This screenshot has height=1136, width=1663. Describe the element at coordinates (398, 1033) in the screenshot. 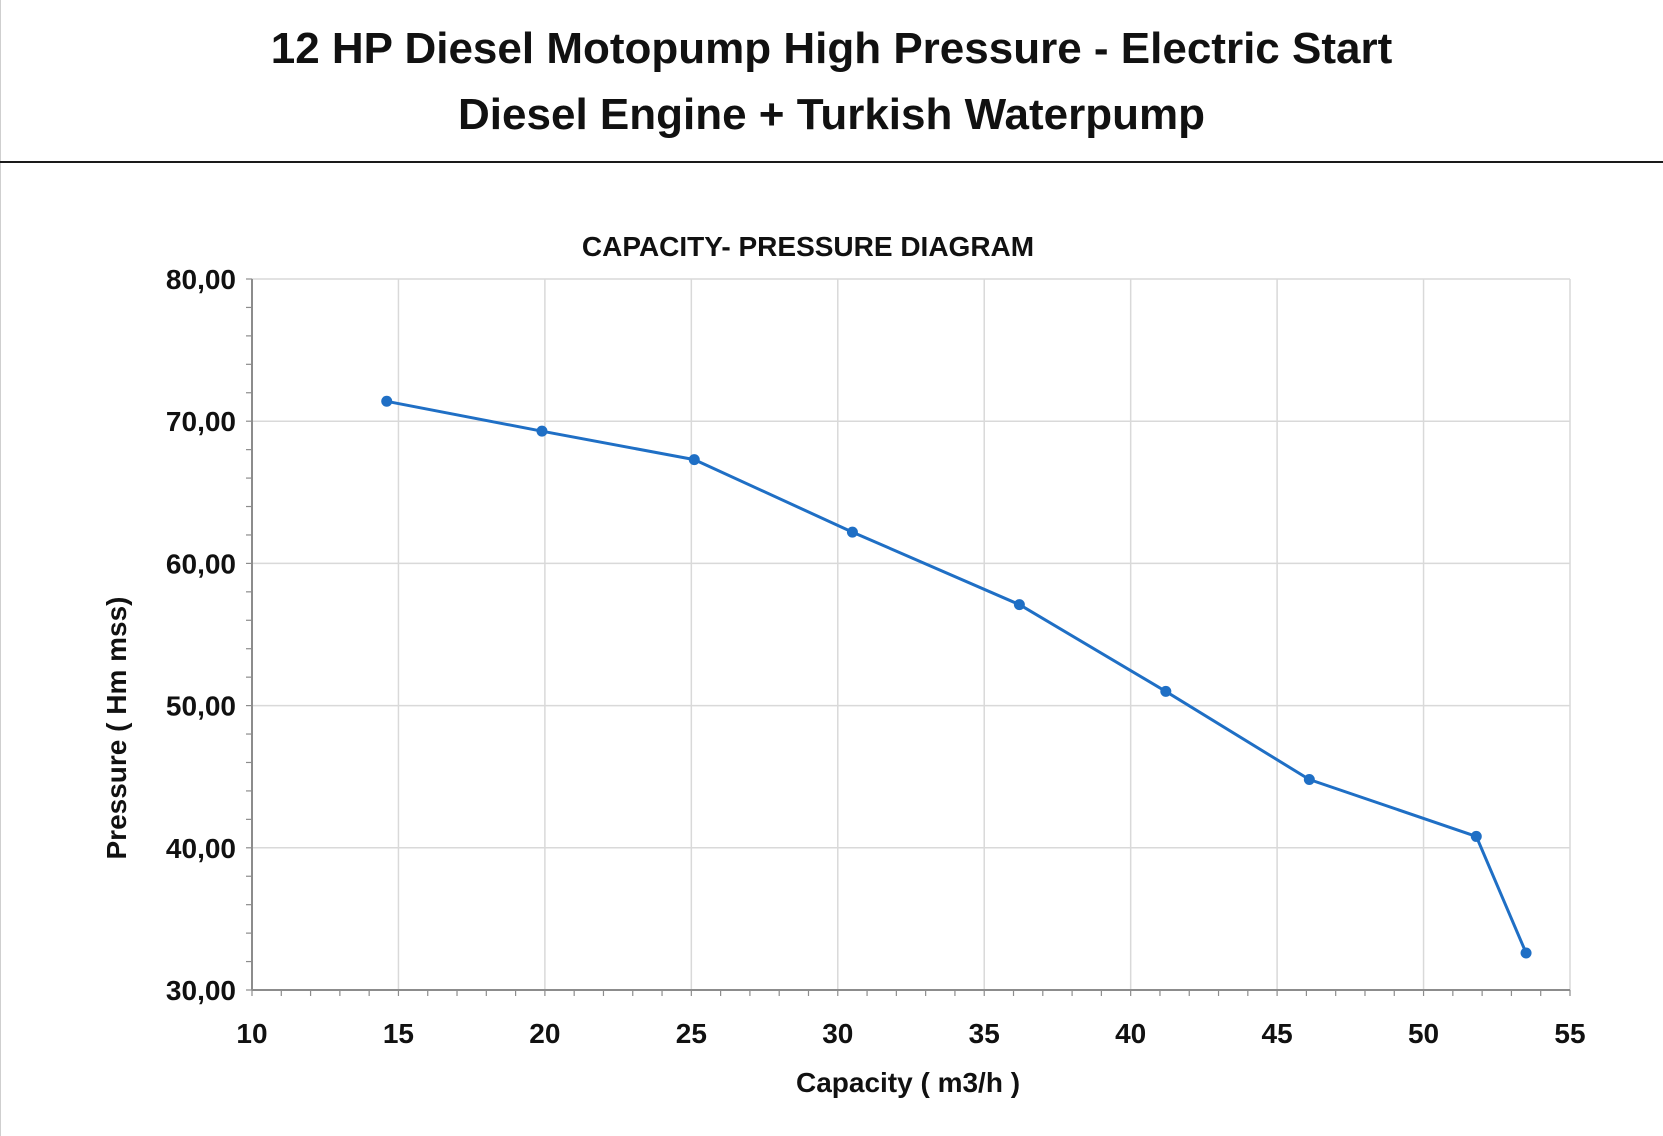

I see `x-tick-label: 15` at that location.